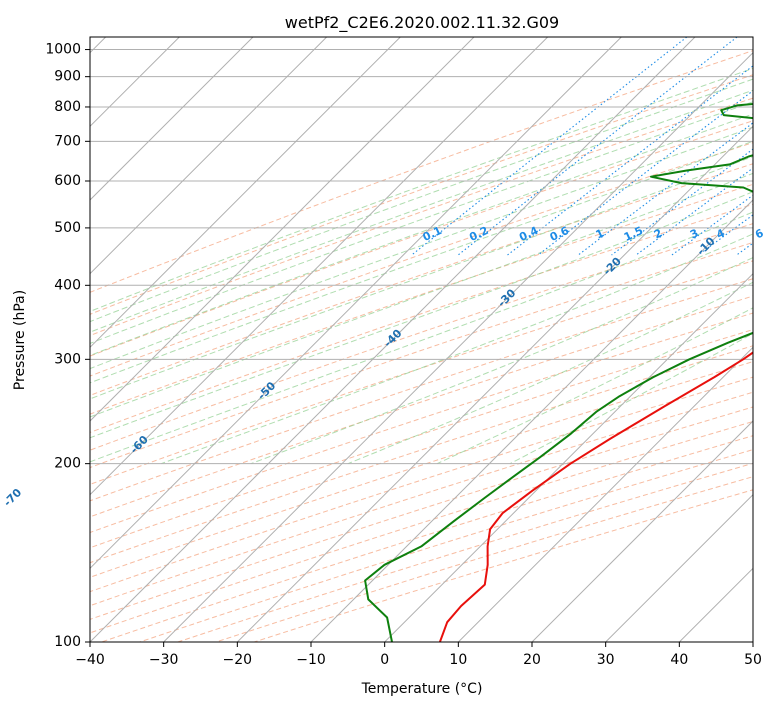 This screenshot has height=708, width=775. What do you see at coordinates (164, 660) in the screenshot?
I see `x-tick-label: −30` at bounding box center [164, 660].